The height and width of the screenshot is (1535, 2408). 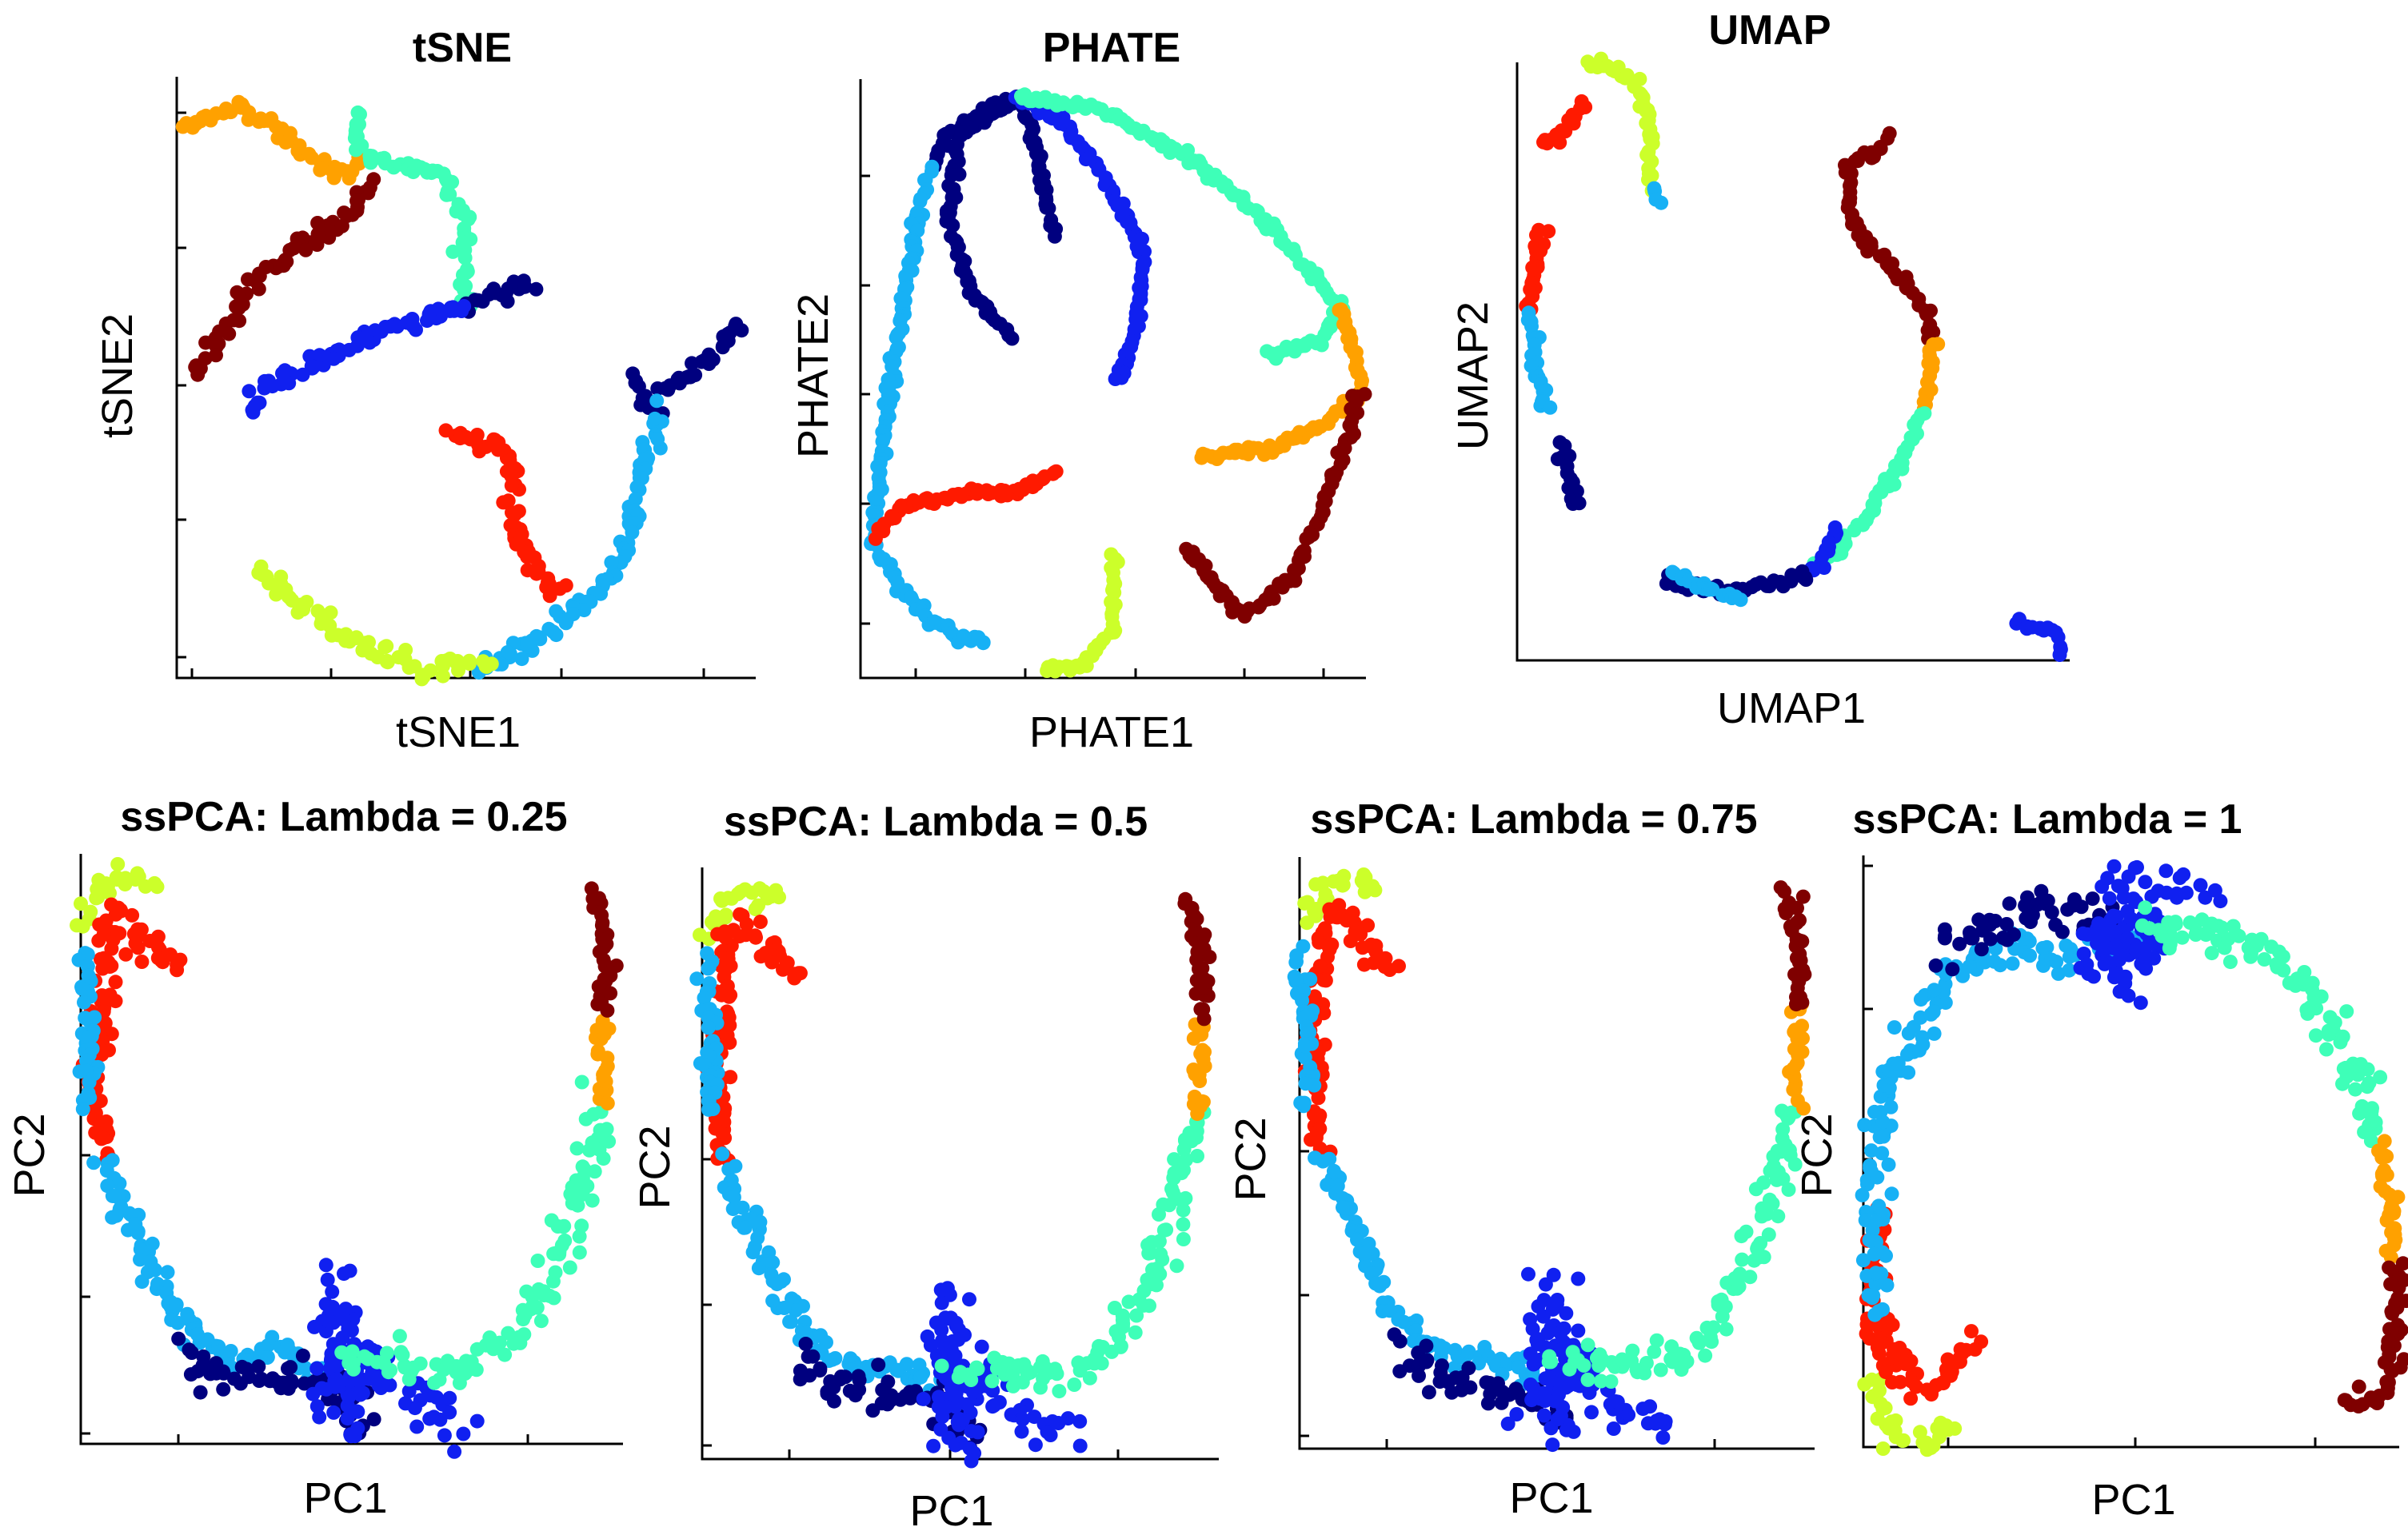 What do you see at coordinates (2100, 1160) in the screenshot?
I see `panel-sspca-1: ssPCA: Lambda = 1 PC1 PC2` at bounding box center [2100, 1160].